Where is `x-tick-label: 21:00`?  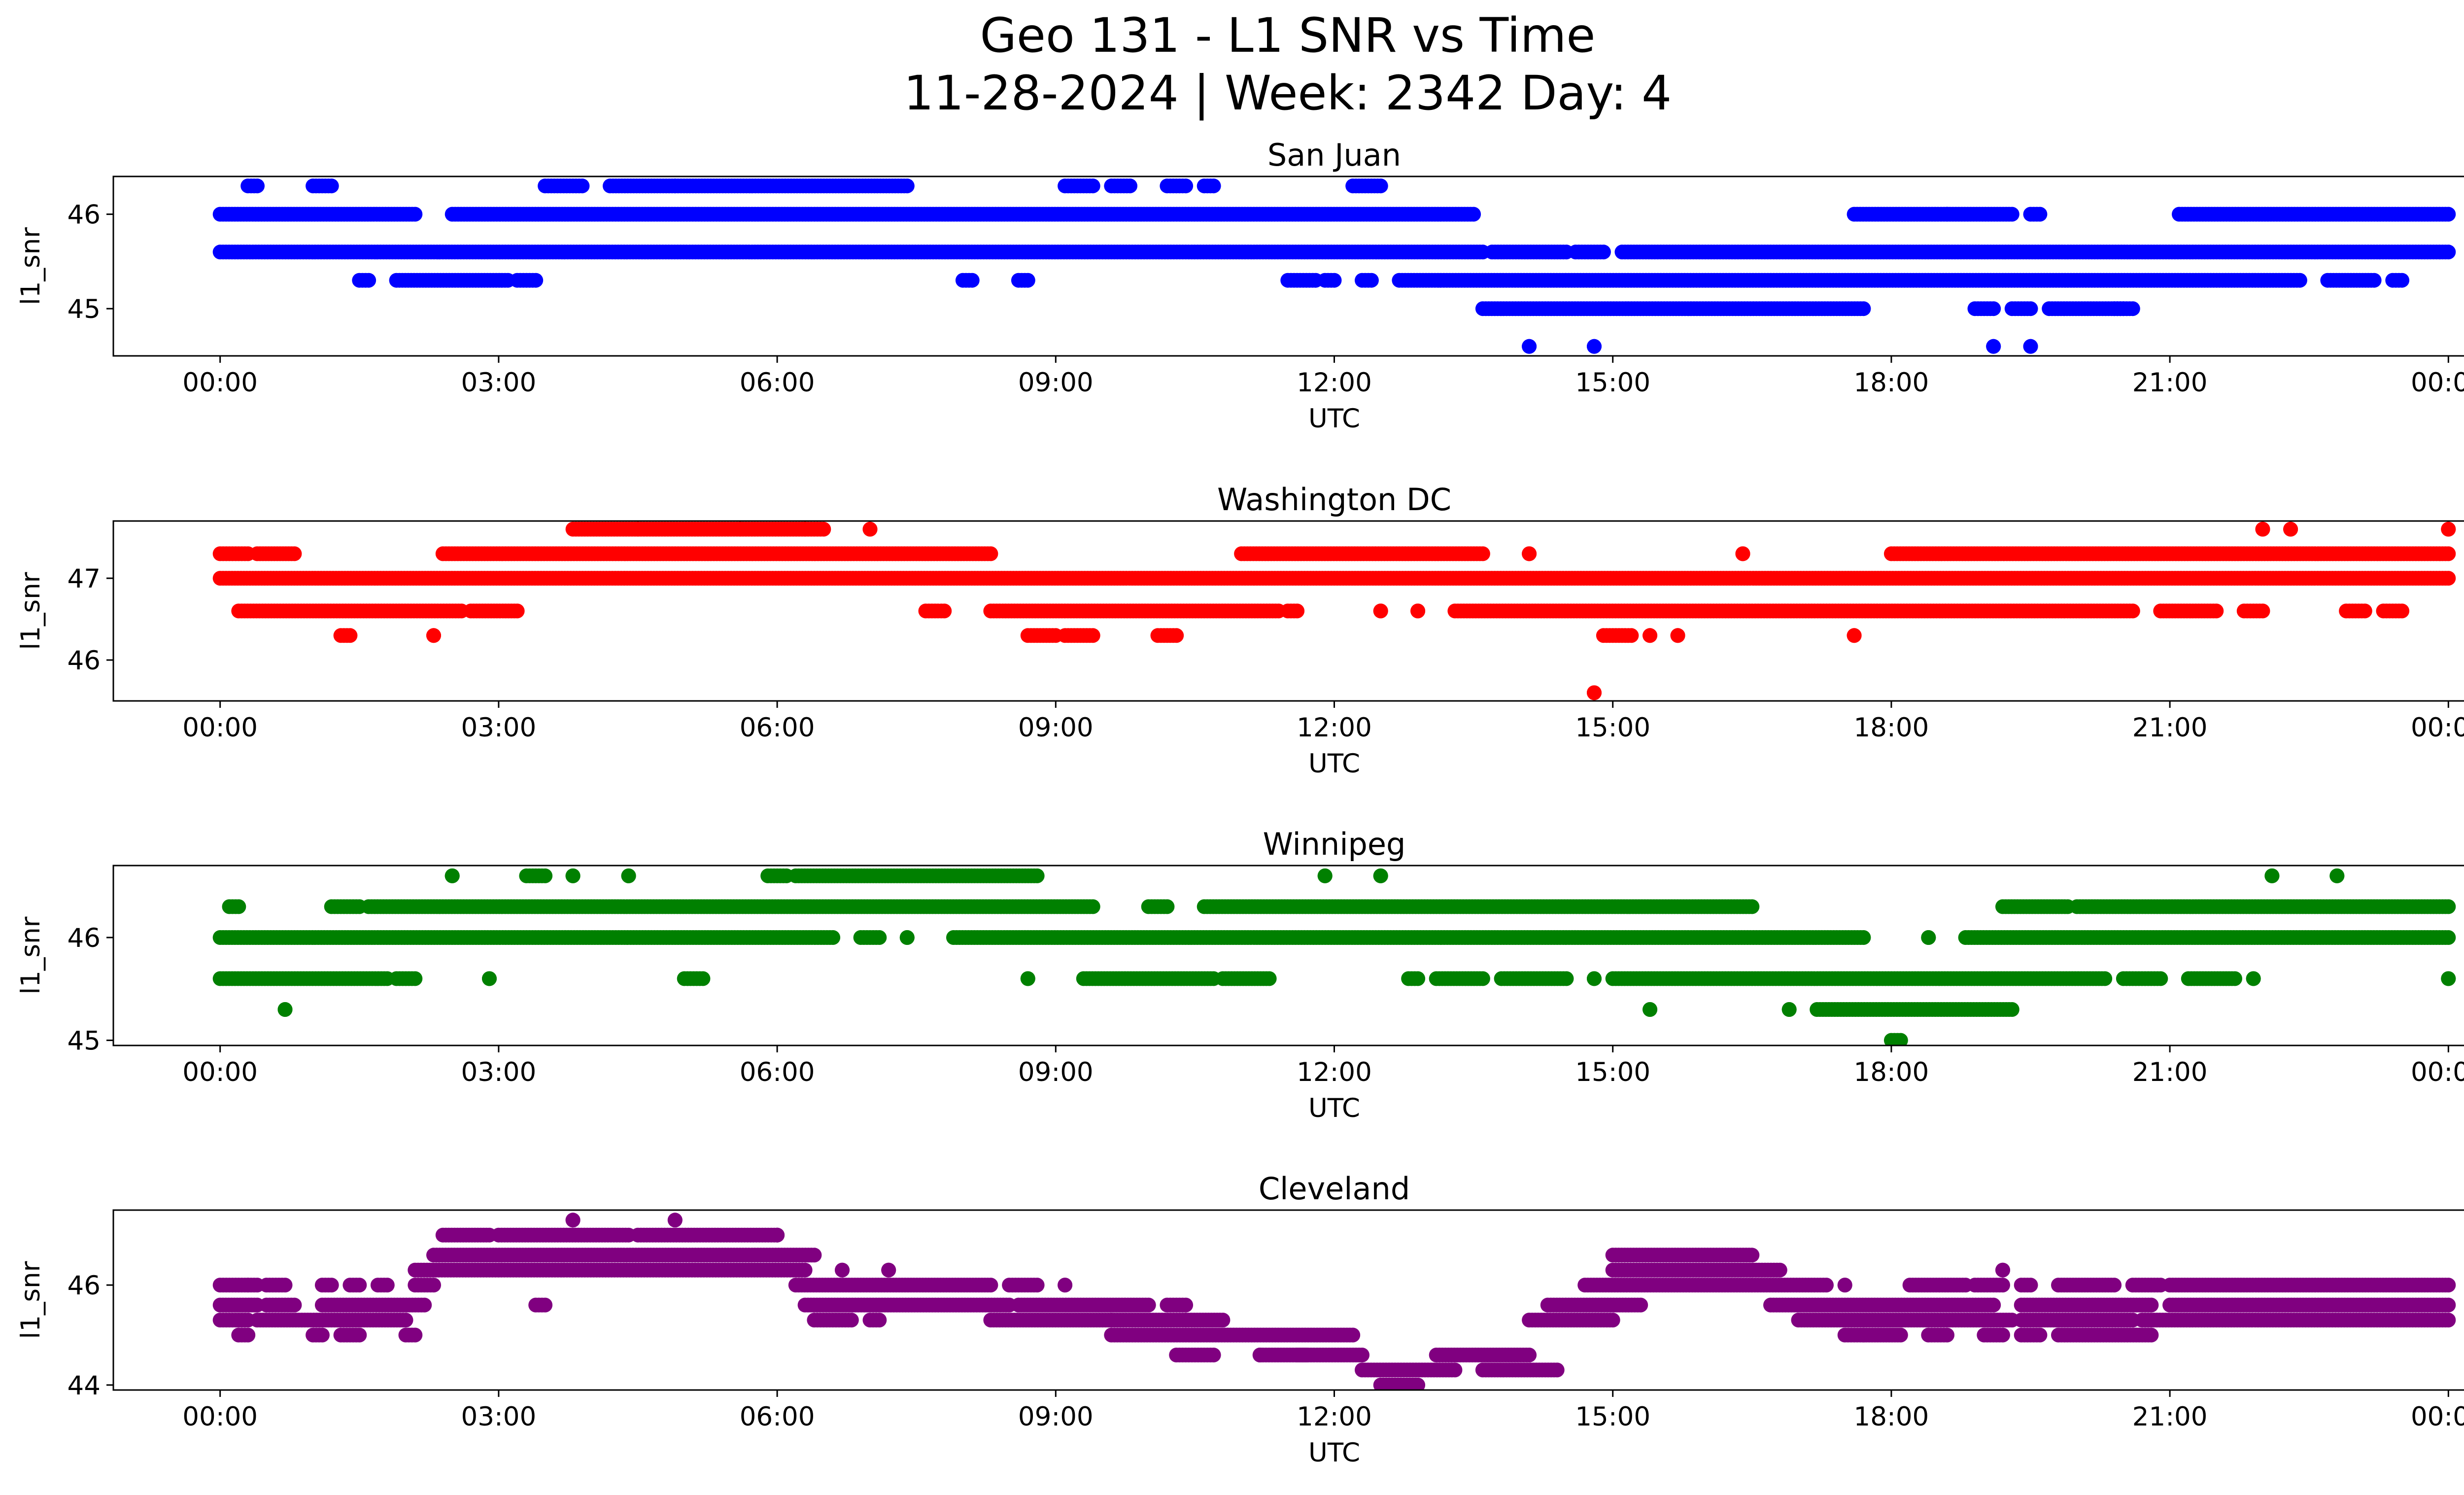
x-tick-label: 21:00 is located at coordinates (2170, 728).